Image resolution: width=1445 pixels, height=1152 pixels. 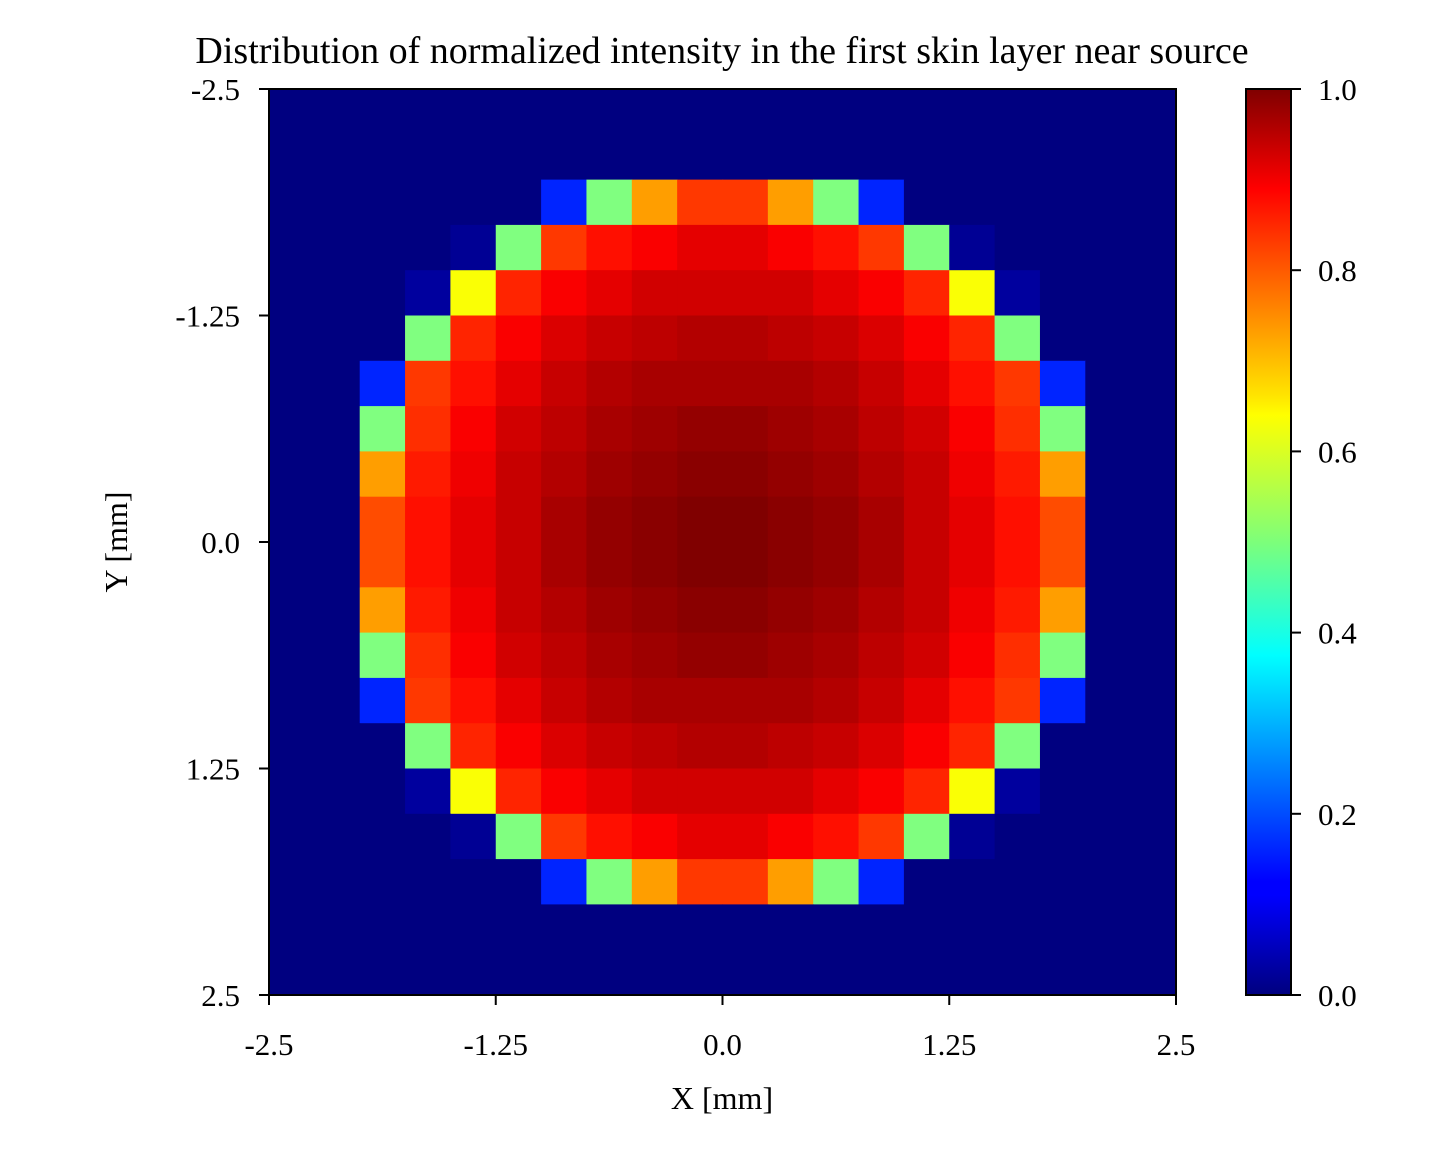 What do you see at coordinates (949, 1044) in the screenshot?
I see `x-tick-label: 1.25` at bounding box center [949, 1044].